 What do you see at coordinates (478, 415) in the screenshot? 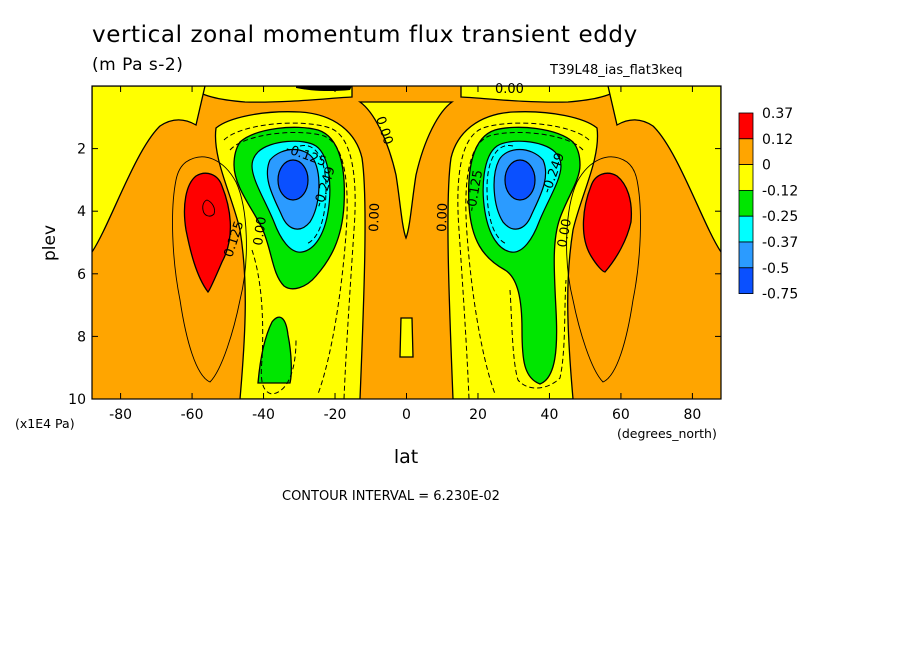
I see `x-tick-label: 20` at bounding box center [478, 415].